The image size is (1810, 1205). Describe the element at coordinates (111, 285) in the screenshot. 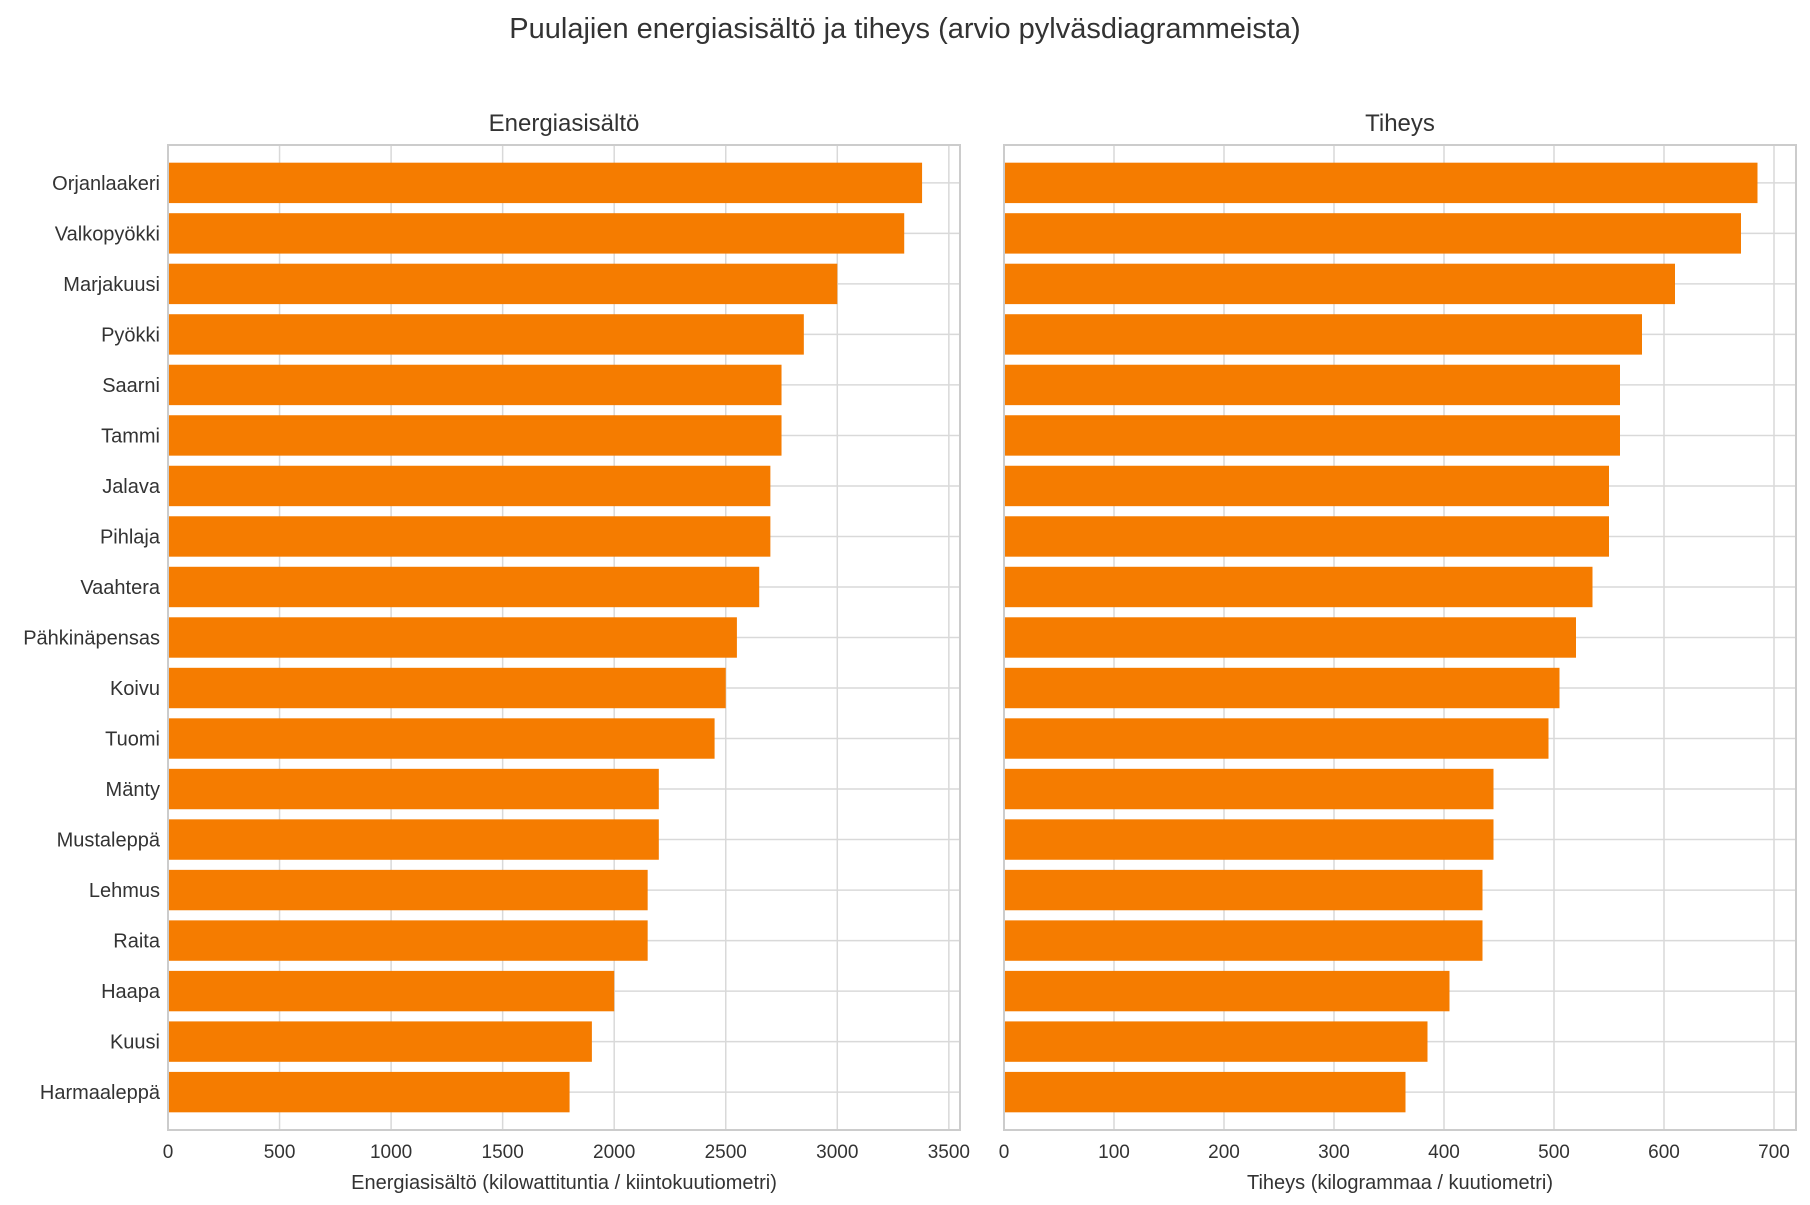

I see `category-label: Marjakuusi` at that location.